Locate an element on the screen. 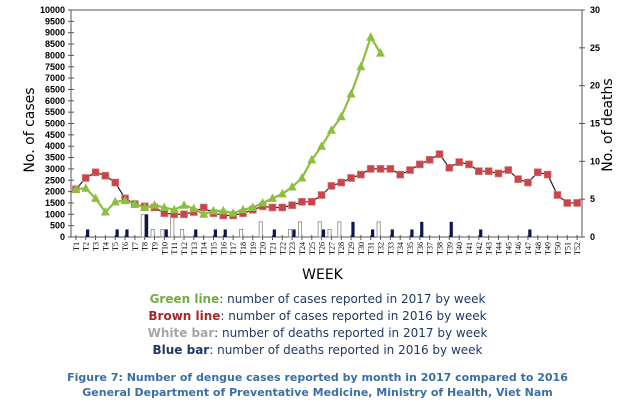 Image resolution: width=635 pixels, height=407 pixels. y2-tick-label: 20 is located at coordinates (595, 86).